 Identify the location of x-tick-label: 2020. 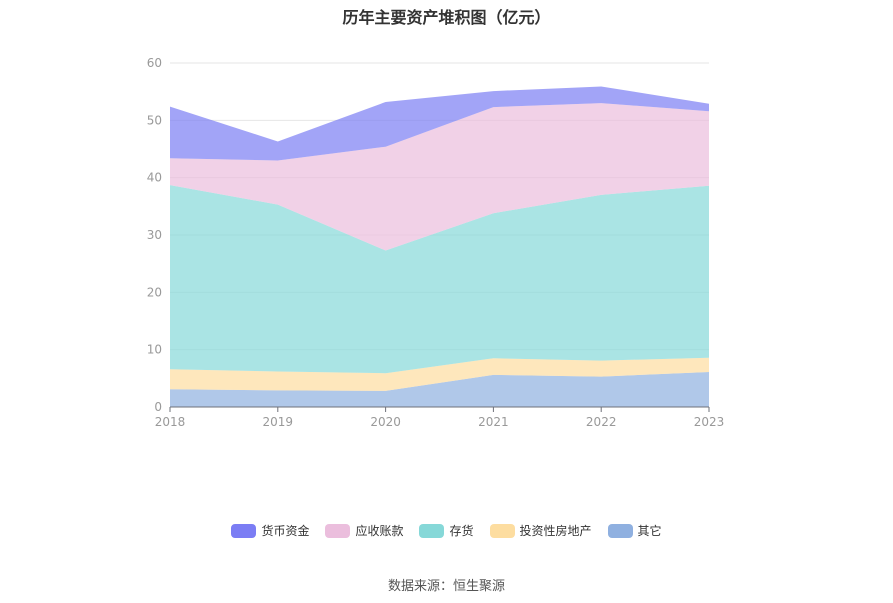
(385, 422).